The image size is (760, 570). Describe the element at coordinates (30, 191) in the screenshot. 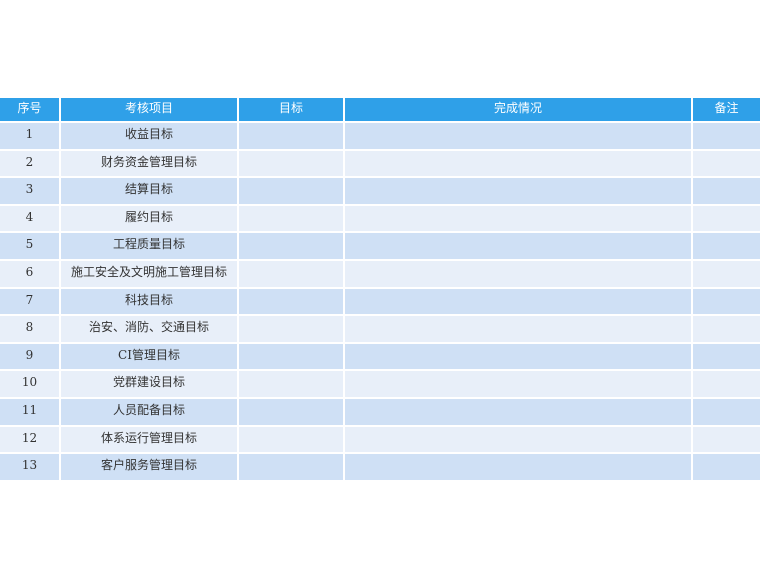

I see `cell-no: 3` at that location.